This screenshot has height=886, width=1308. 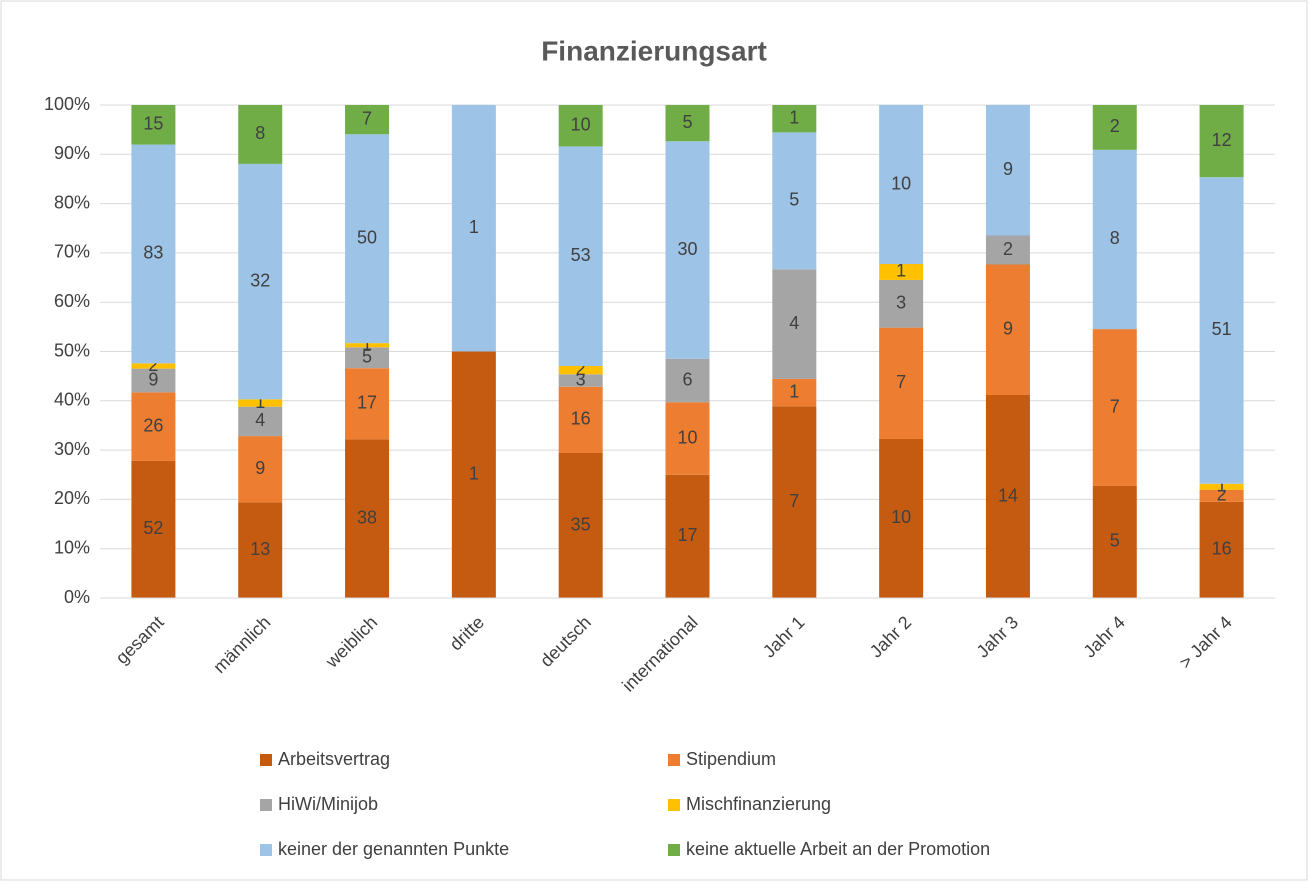 I want to click on data-label: 52, so click(x=153, y=528).